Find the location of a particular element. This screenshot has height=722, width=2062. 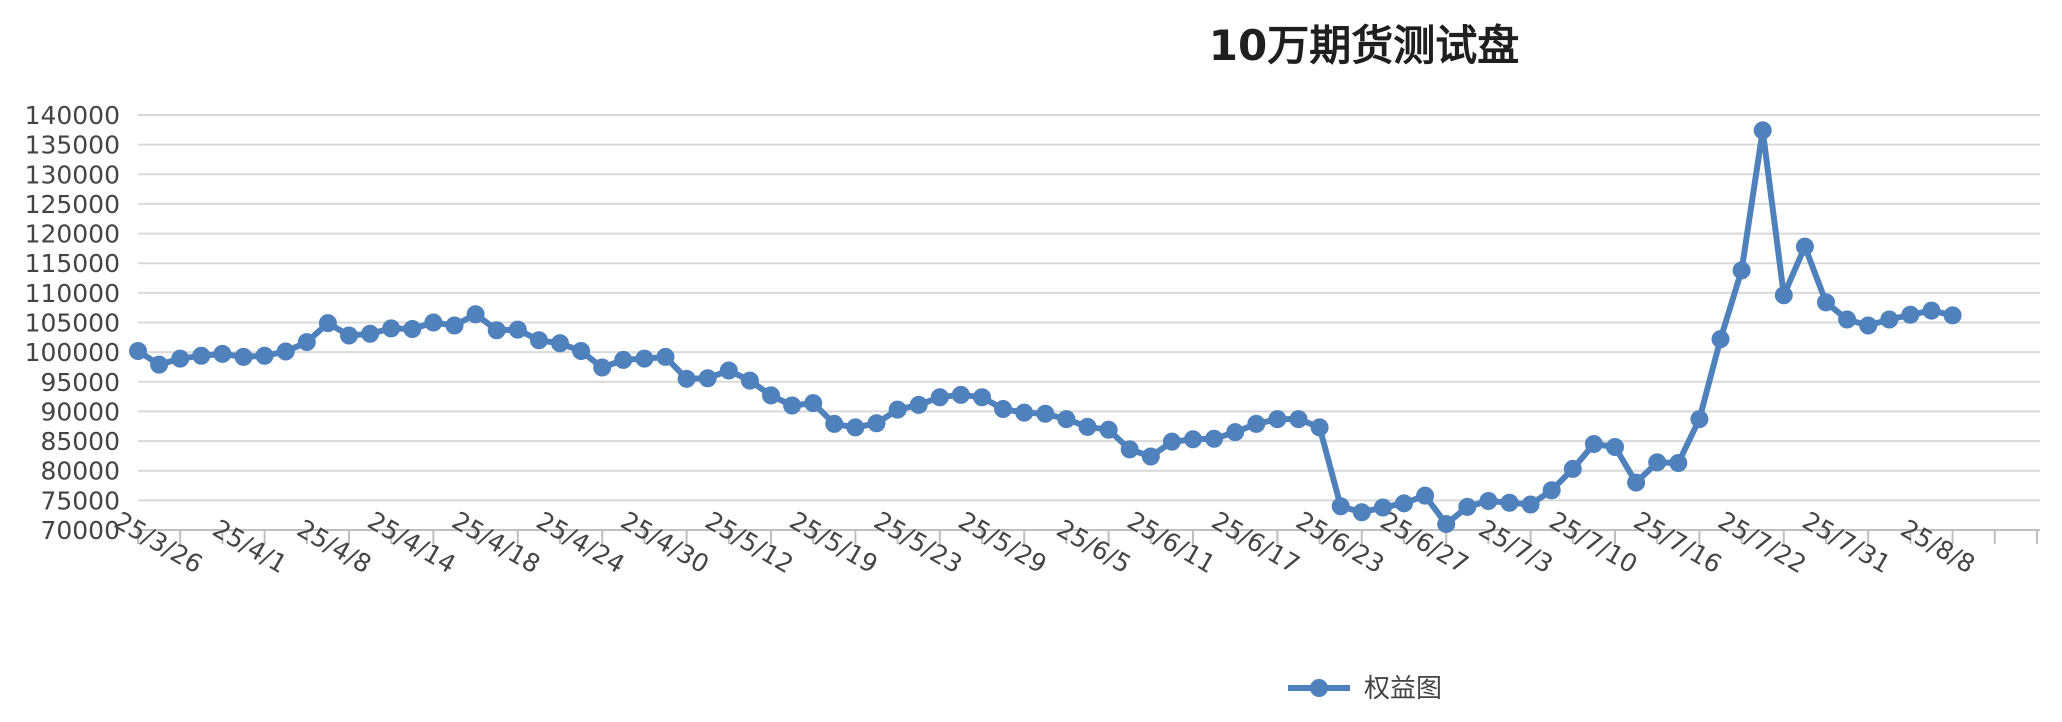

y-tick-label: 135000 is located at coordinates (72, 145).